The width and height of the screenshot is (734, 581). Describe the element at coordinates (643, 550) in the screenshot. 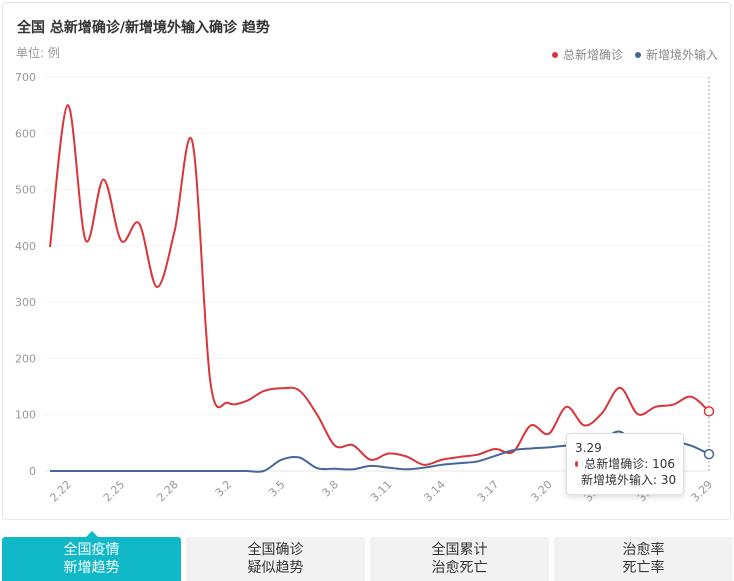

I see `tab-rates-line1: 治愈率` at that location.